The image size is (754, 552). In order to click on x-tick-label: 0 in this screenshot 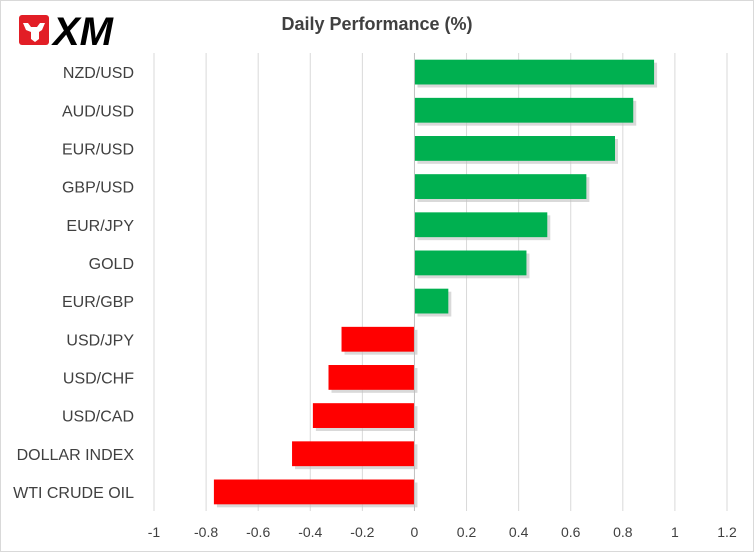, I will do `click(415, 532)`.